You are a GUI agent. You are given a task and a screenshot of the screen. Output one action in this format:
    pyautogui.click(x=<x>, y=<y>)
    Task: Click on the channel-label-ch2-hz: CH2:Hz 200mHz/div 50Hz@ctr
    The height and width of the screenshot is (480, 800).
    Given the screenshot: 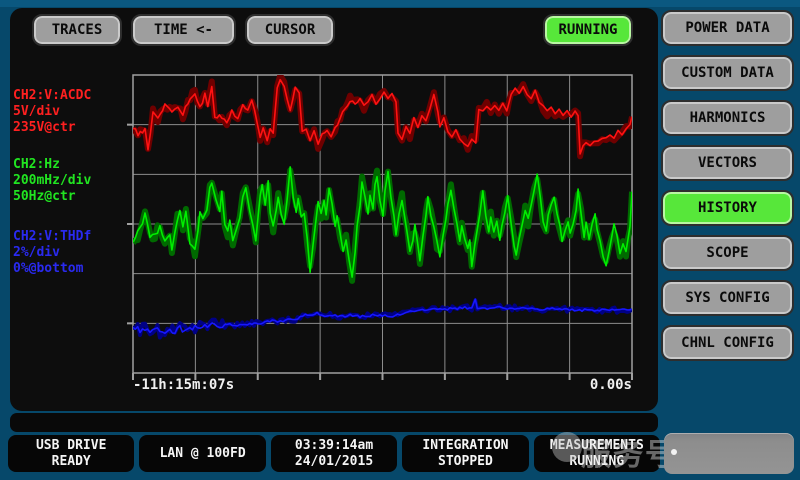 What is the action you would take?
    pyautogui.click(x=73, y=181)
    